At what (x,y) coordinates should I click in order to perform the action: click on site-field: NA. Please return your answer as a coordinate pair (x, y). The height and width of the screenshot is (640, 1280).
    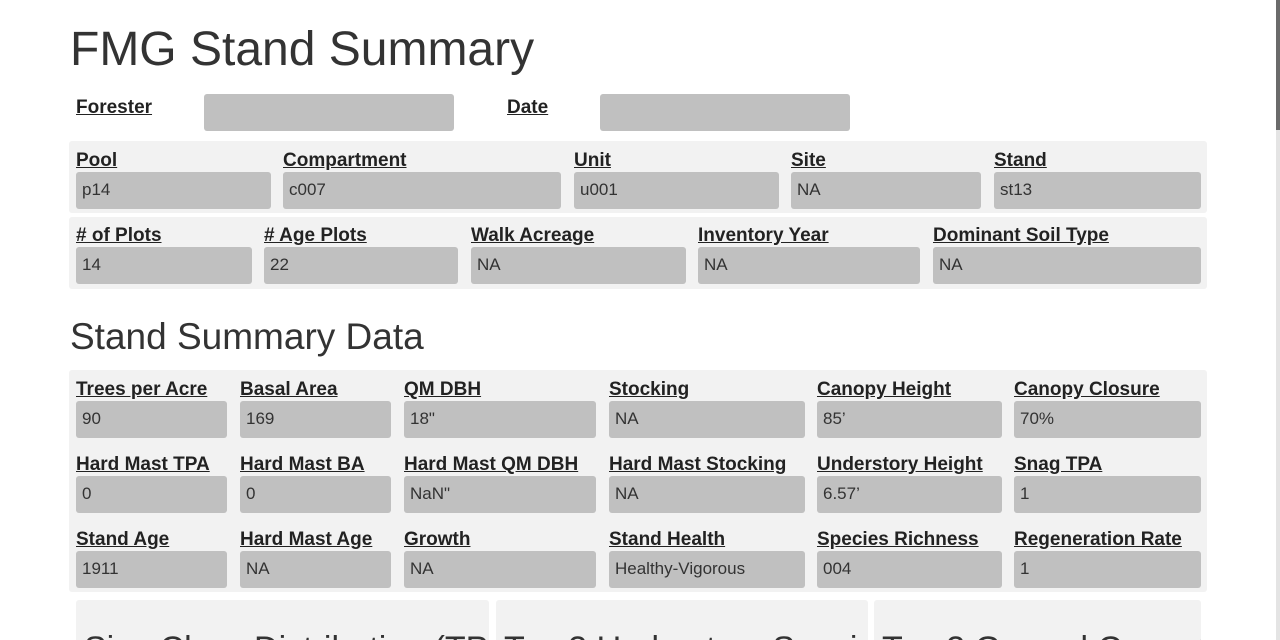
    Looking at the image, I should click on (886, 190).